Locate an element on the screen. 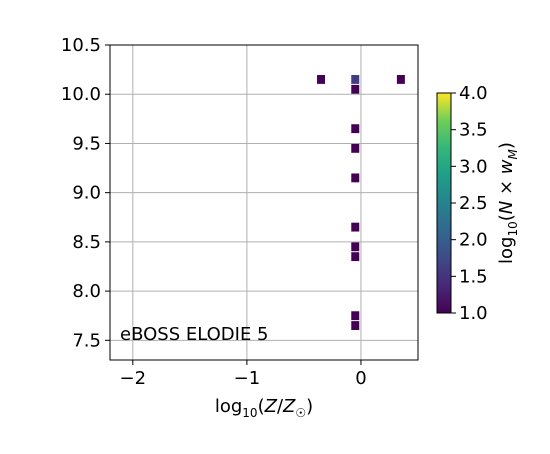 Image resolution: width=550 pixels, height=454 pixels. colorbar-axis: 1.0 1.5 2.0 2.5 3.0 3.5 4.0 is located at coordinates (469, 203).